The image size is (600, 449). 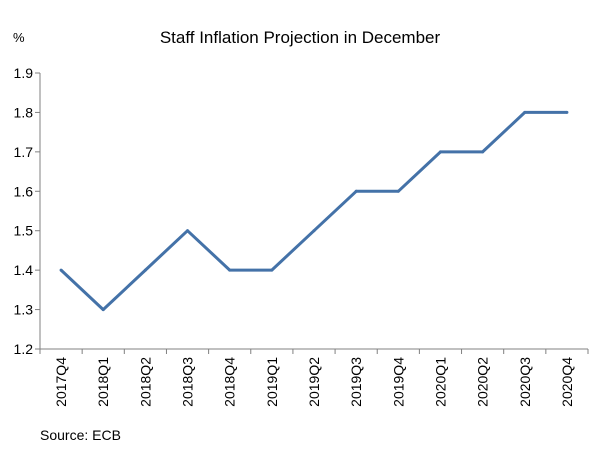 What do you see at coordinates (483, 382) in the screenshot?
I see `x-tick-label: 2020Q2` at bounding box center [483, 382].